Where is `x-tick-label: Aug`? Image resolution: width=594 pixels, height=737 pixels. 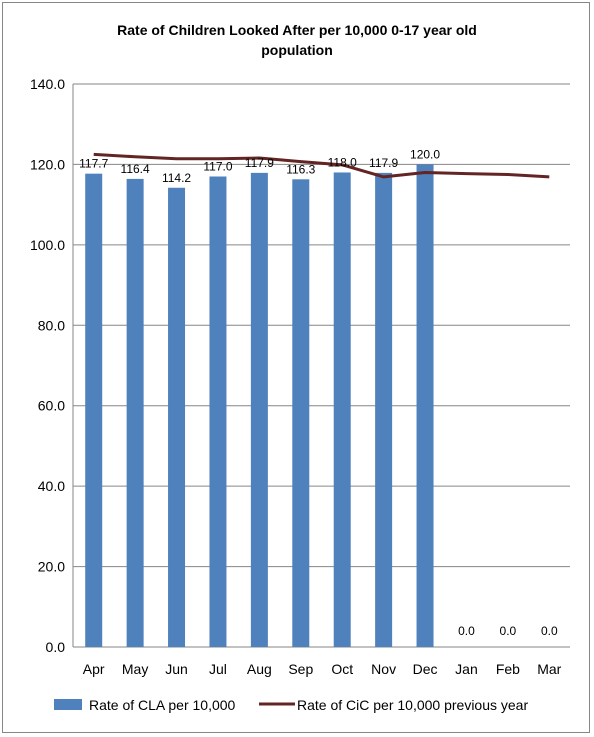 x-tick-label: Aug is located at coordinates (259, 669).